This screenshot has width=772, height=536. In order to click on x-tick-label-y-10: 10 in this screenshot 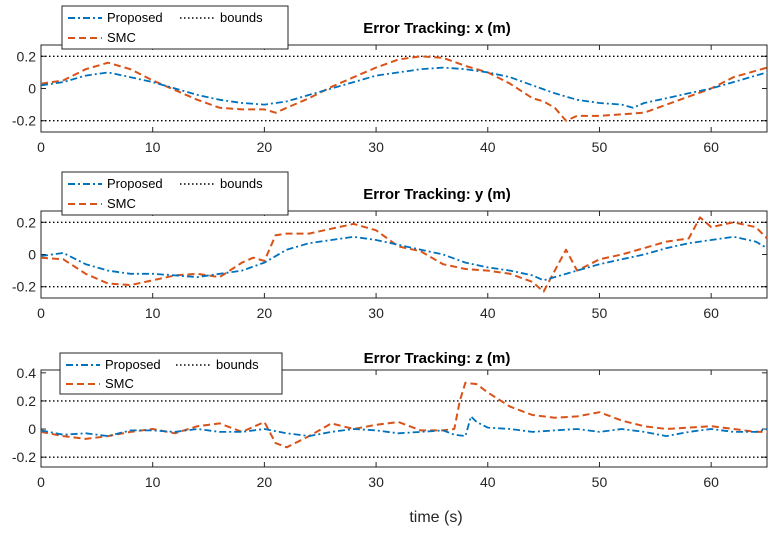, I will do `click(153, 313)`.